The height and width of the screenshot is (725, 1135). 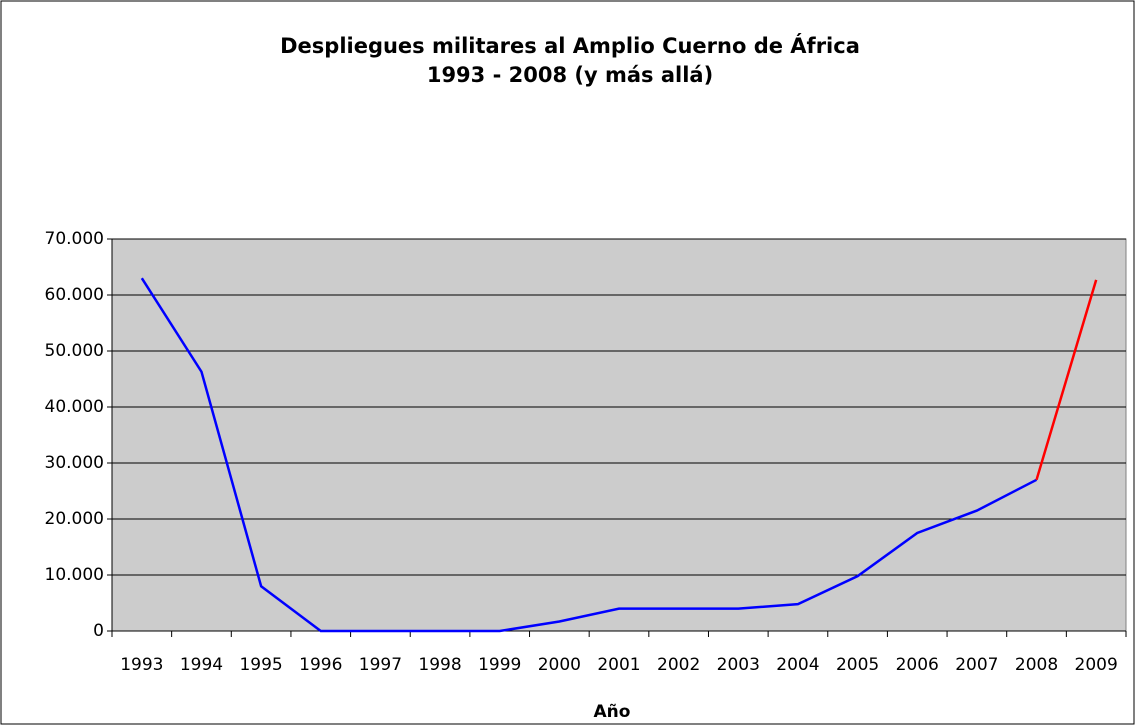 I want to click on x-tick-label: 2008, so click(x=1036, y=665).